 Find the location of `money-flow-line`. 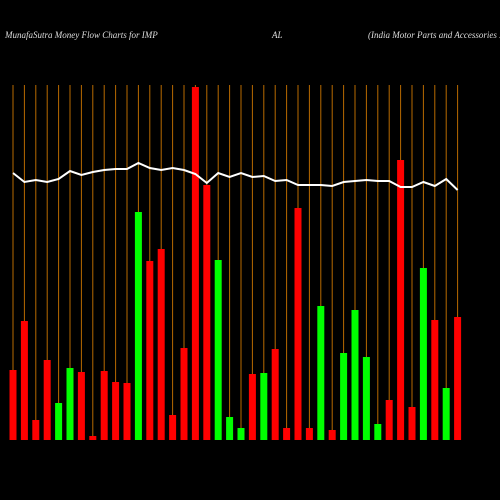

money-flow-line is located at coordinates (235, 176).